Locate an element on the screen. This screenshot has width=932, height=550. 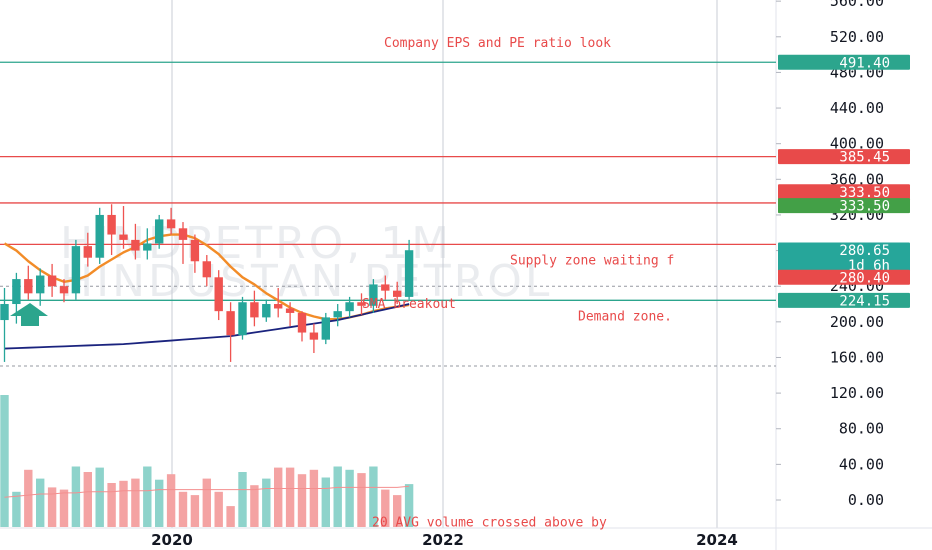
annotation-1: Supply zone waiting f is located at coordinates (592, 260).